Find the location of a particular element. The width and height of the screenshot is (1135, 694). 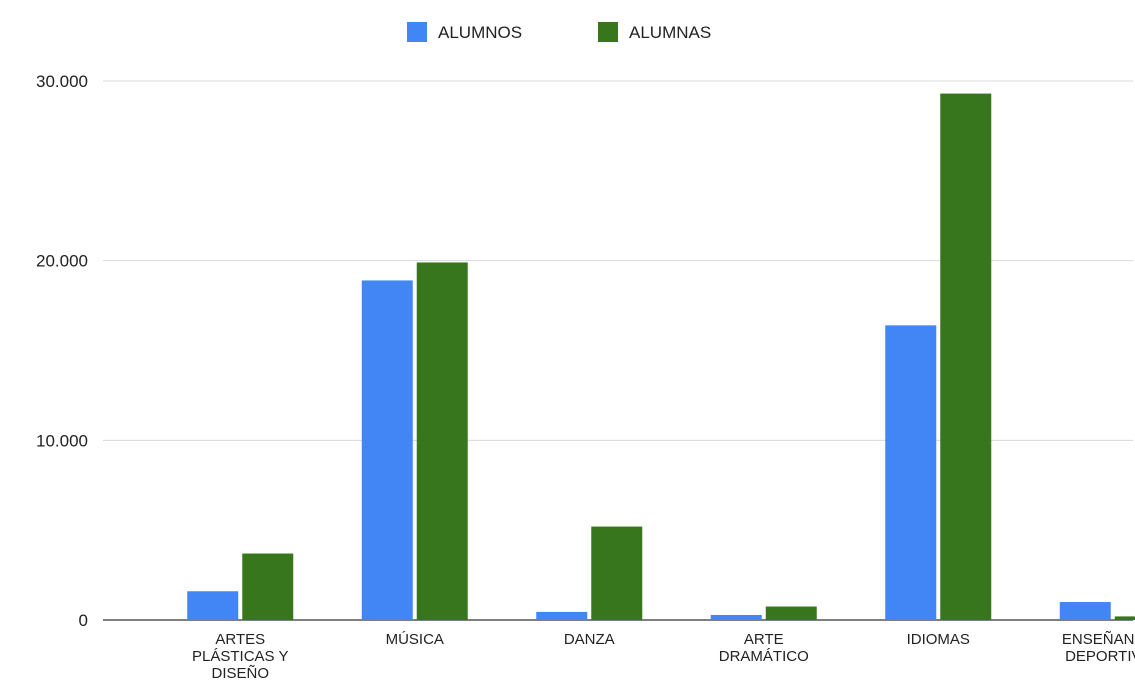

x-tick-label: ENSEÑANZASDEPORTIVAS is located at coordinates (1098, 648).